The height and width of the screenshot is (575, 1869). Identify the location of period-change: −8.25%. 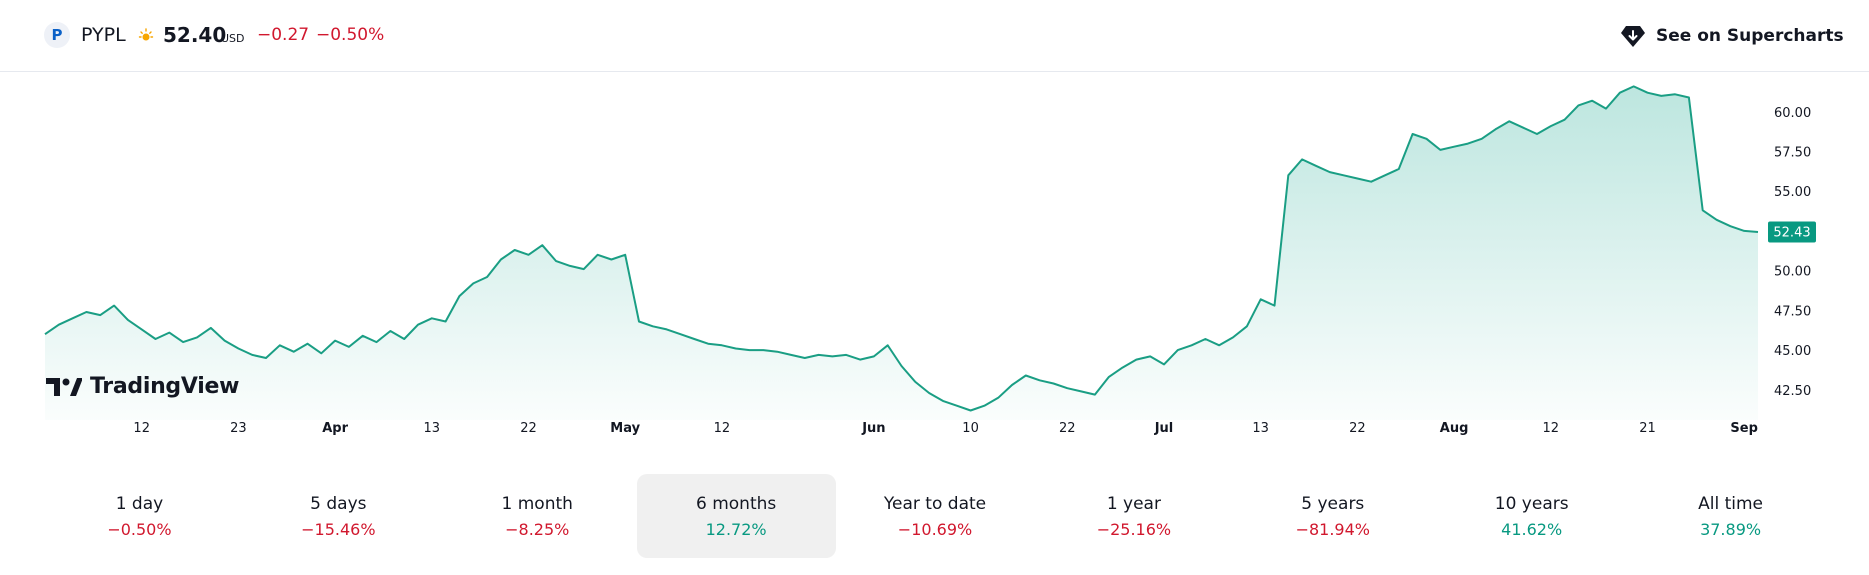
(537, 529).